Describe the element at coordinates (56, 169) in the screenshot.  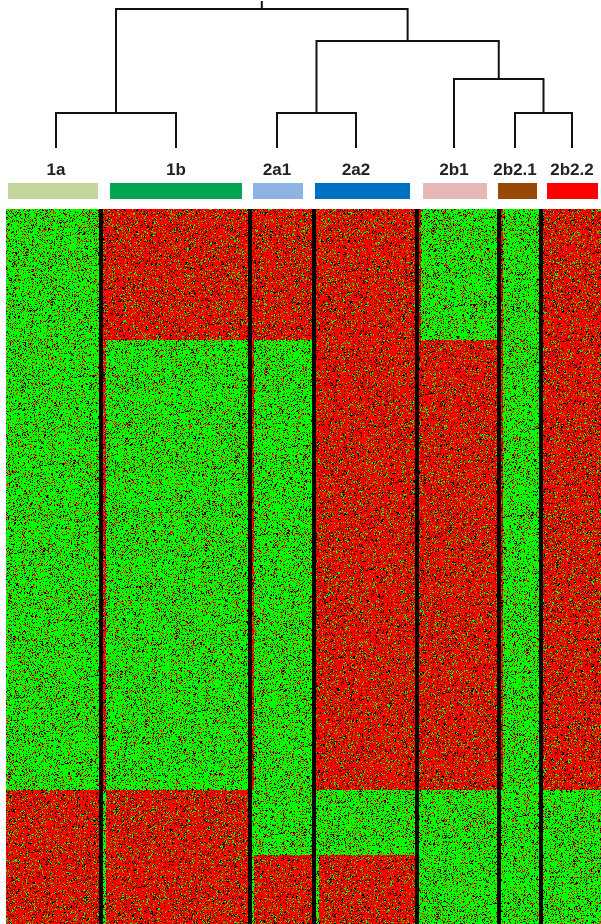
I see `cluster-label-1a: 1a` at that location.